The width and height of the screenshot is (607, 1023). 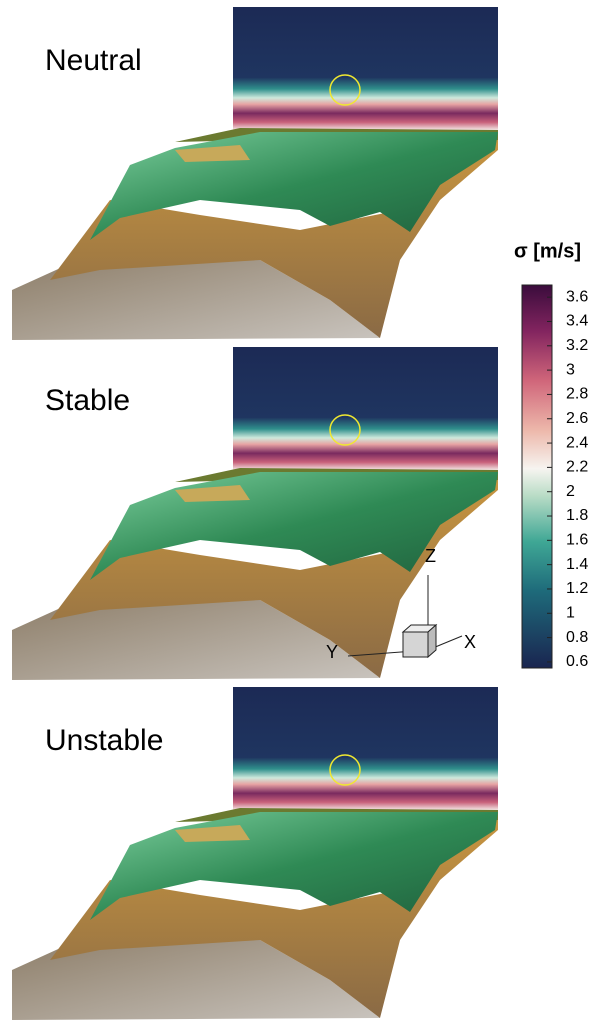 What do you see at coordinates (104, 740) in the screenshot?
I see `panel-label: Unstable` at bounding box center [104, 740].